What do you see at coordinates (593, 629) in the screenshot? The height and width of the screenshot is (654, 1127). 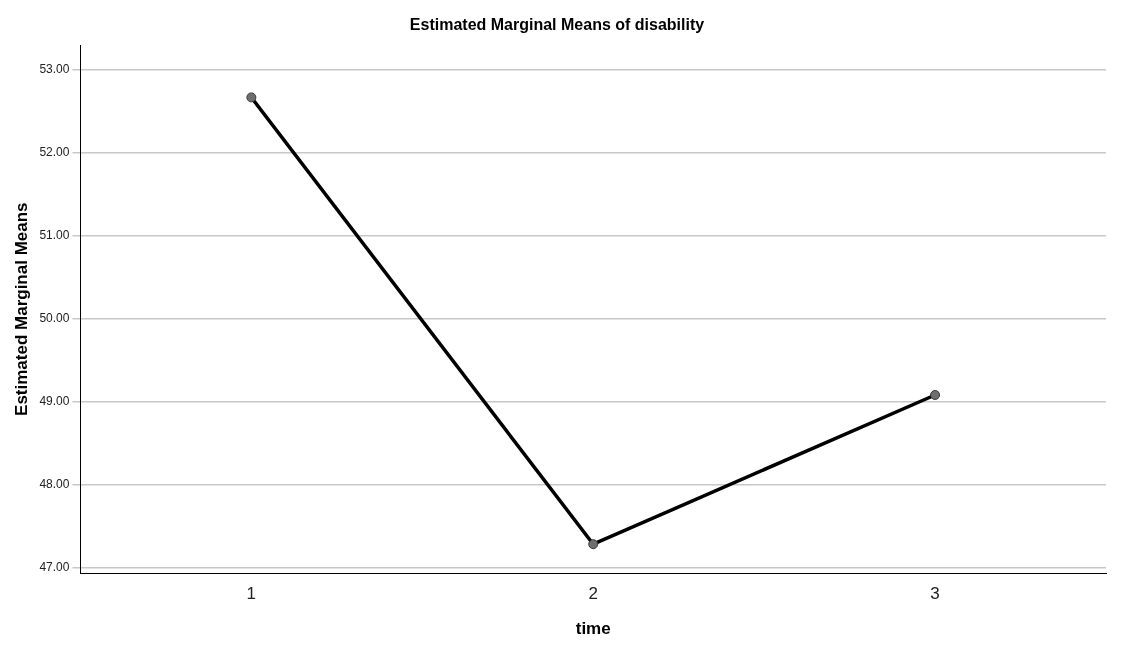 I see `x-axis-title: time` at bounding box center [593, 629].